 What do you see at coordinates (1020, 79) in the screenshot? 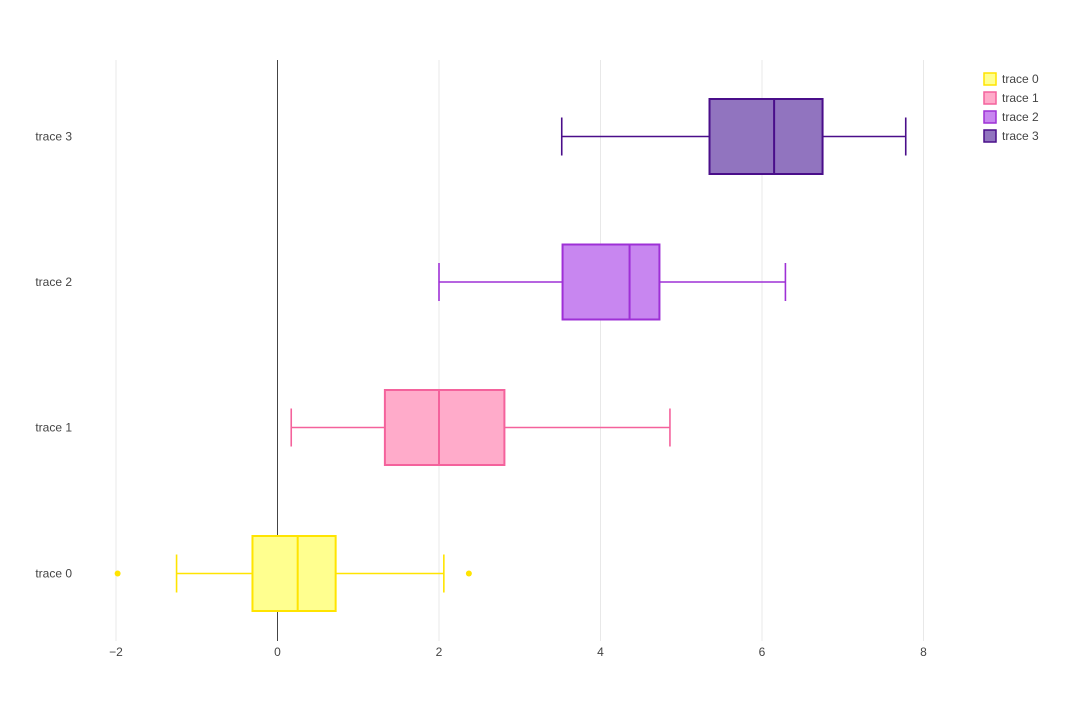
I see `legend-label-trace-0: trace 0` at bounding box center [1020, 79].